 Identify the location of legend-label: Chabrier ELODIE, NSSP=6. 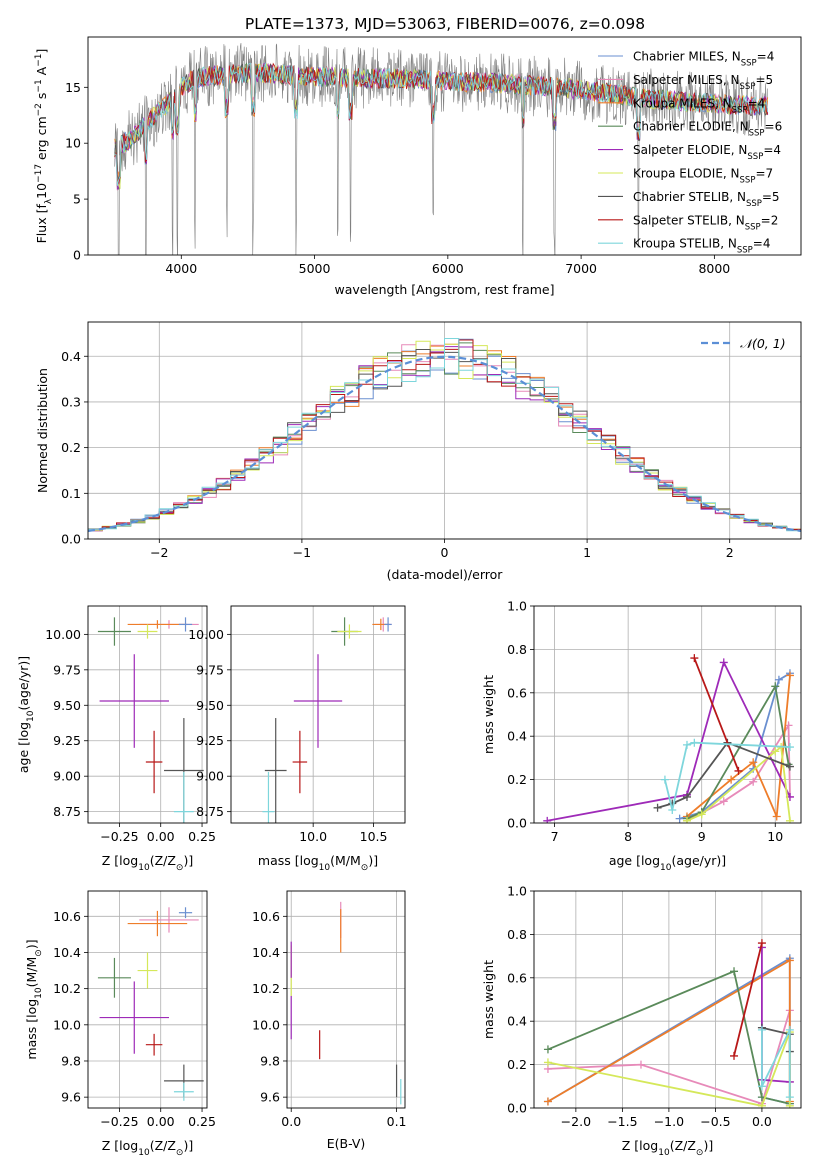
(707, 129).